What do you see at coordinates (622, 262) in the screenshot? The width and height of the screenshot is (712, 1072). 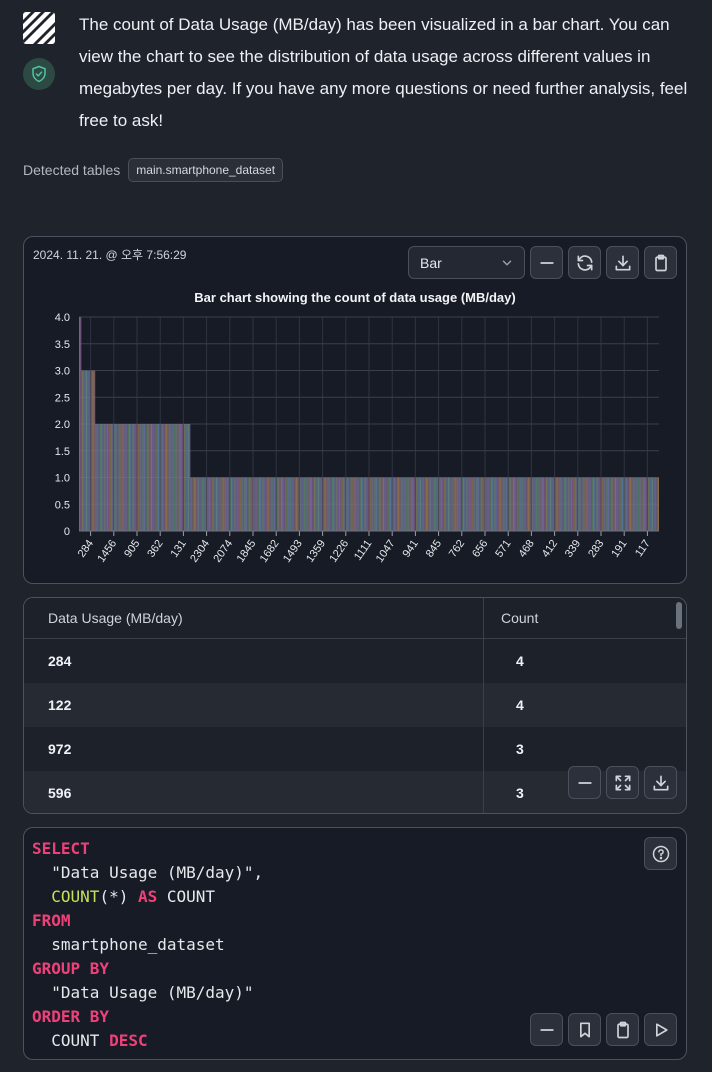 I see `download-chart-button` at bounding box center [622, 262].